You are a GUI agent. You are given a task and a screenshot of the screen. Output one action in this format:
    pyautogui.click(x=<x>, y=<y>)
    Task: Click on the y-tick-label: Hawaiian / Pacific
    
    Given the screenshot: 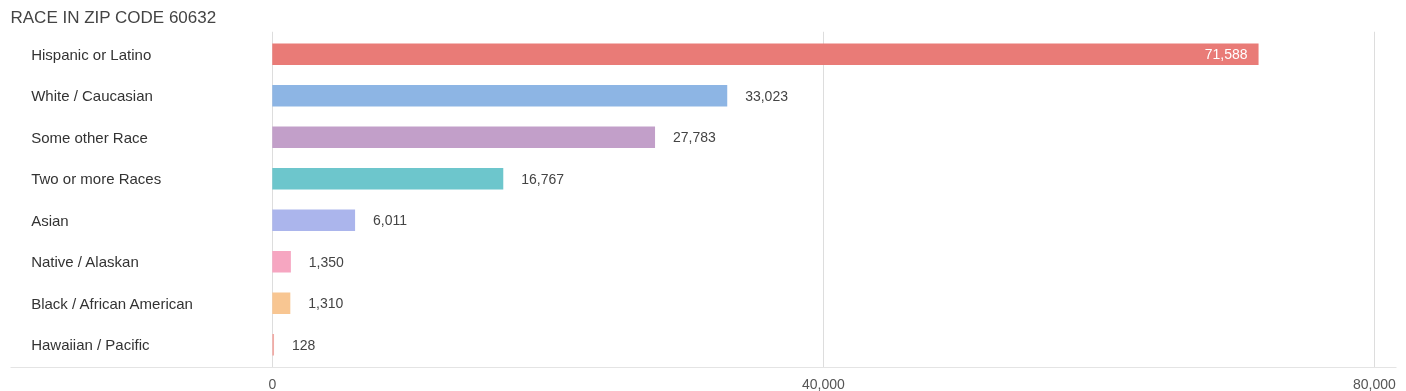 What is the action you would take?
    pyautogui.click(x=91, y=345)
    